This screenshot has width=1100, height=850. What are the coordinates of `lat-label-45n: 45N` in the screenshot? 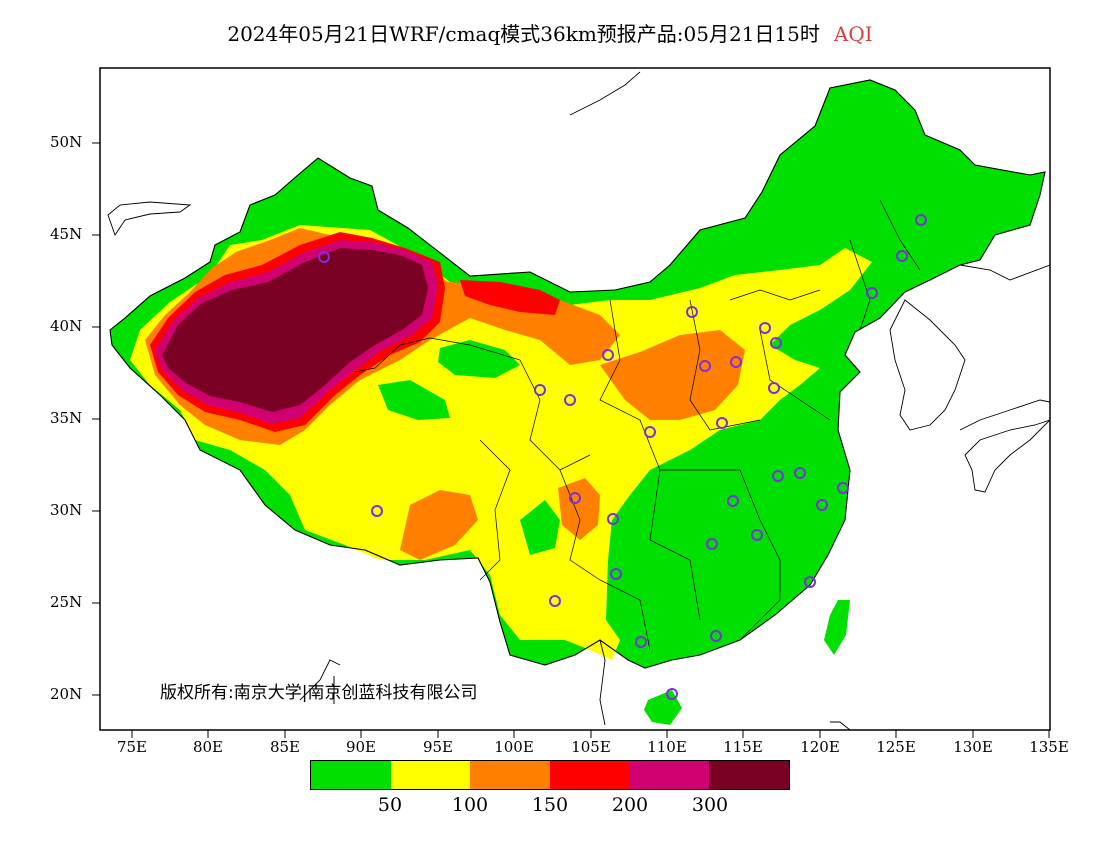 It's located at (66, 234).